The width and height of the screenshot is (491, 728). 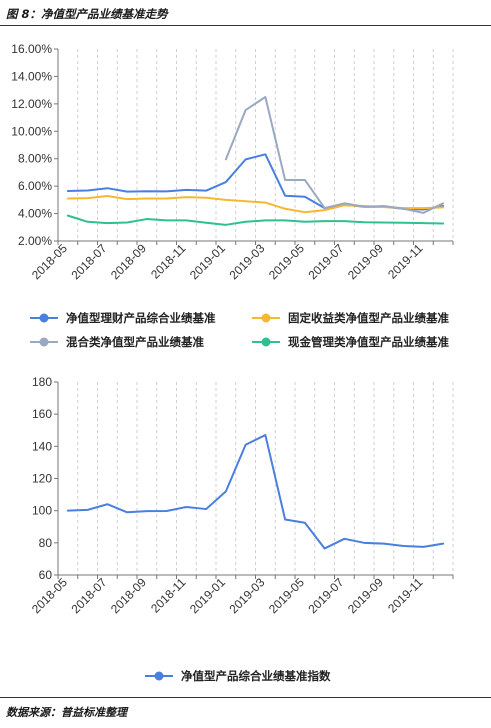 I want to click on y-tick-label: 140, so click(x=42, y=446).